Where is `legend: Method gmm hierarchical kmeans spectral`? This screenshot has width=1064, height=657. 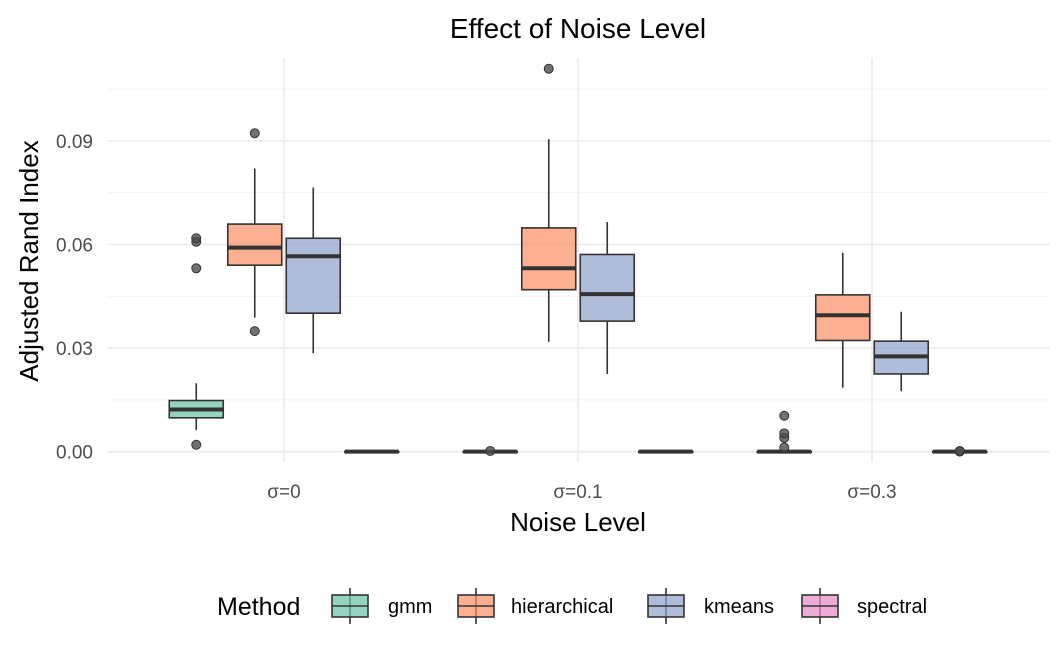
legend: Method gmm hierarchical kmeans spectral is located at coordinates (572, 606).